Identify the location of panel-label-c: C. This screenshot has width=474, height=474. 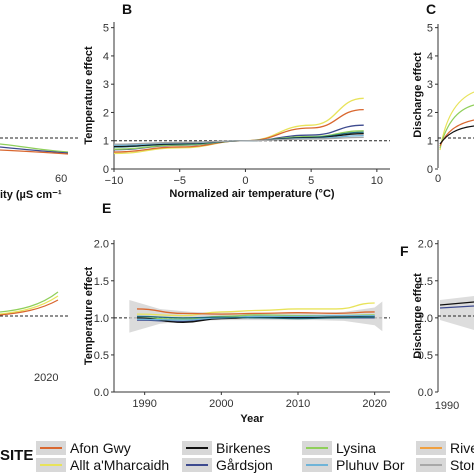
(431, 9).